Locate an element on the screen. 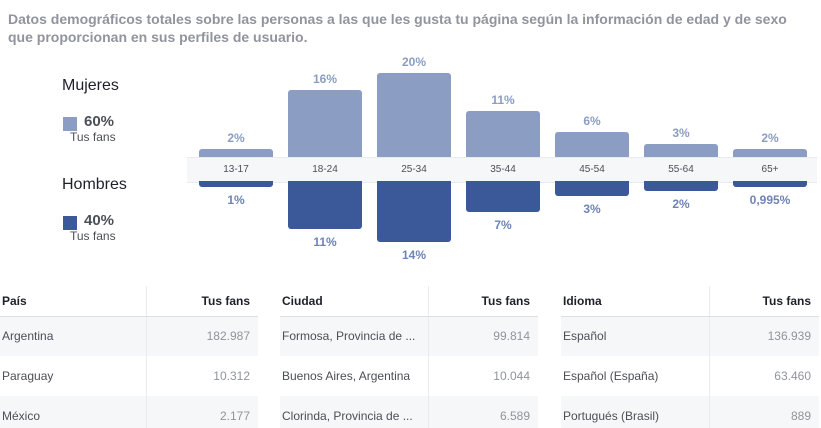 Image resolution: width=821 pixels, height=428 pixels. age-tick-label: 45-54 is located at coordinates (592, 169).